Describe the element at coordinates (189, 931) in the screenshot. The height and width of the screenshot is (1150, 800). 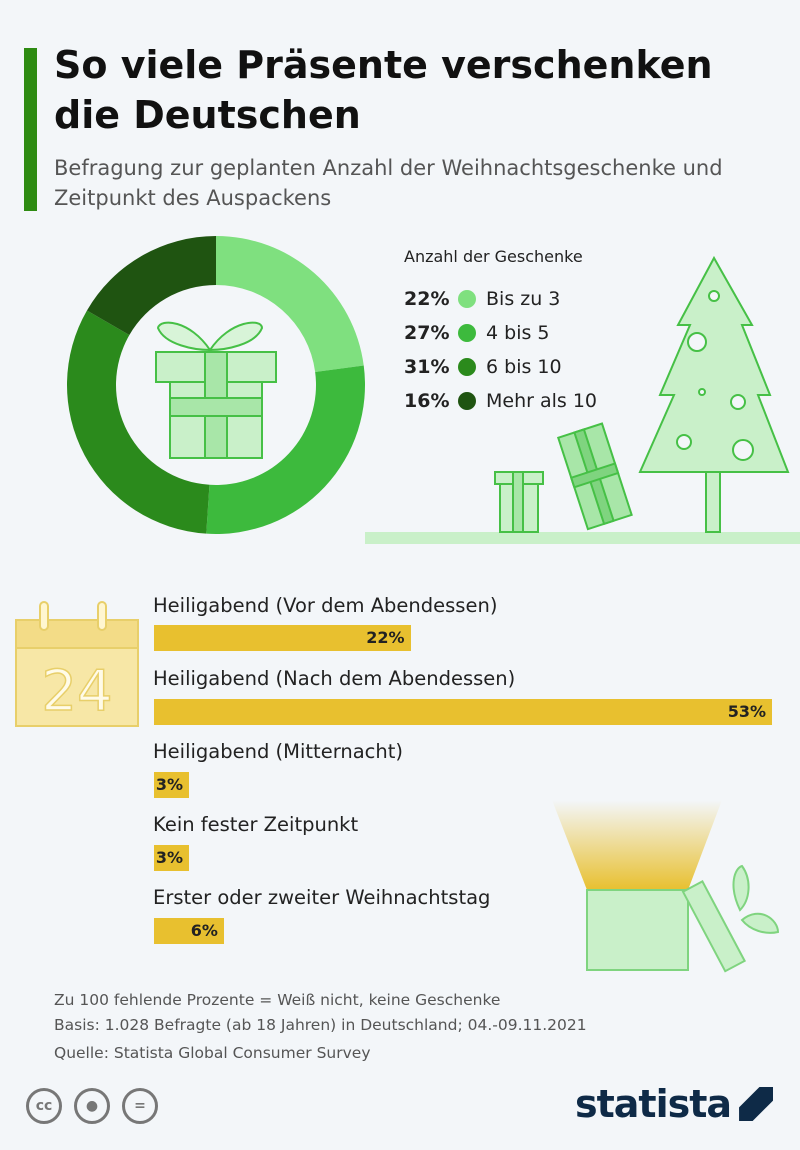
I see `bar: 6%` at that location.